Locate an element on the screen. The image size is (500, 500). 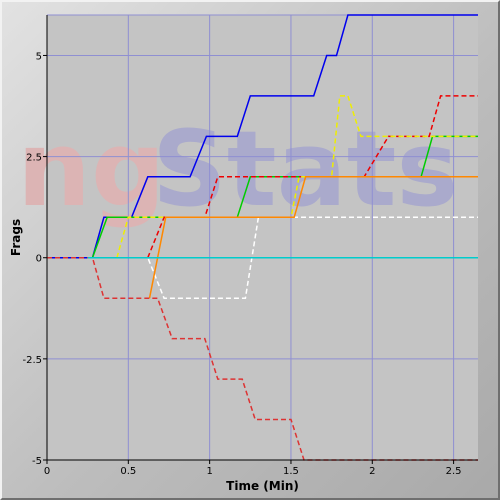
watermark-left: ng is located at coordinates (91, 169).